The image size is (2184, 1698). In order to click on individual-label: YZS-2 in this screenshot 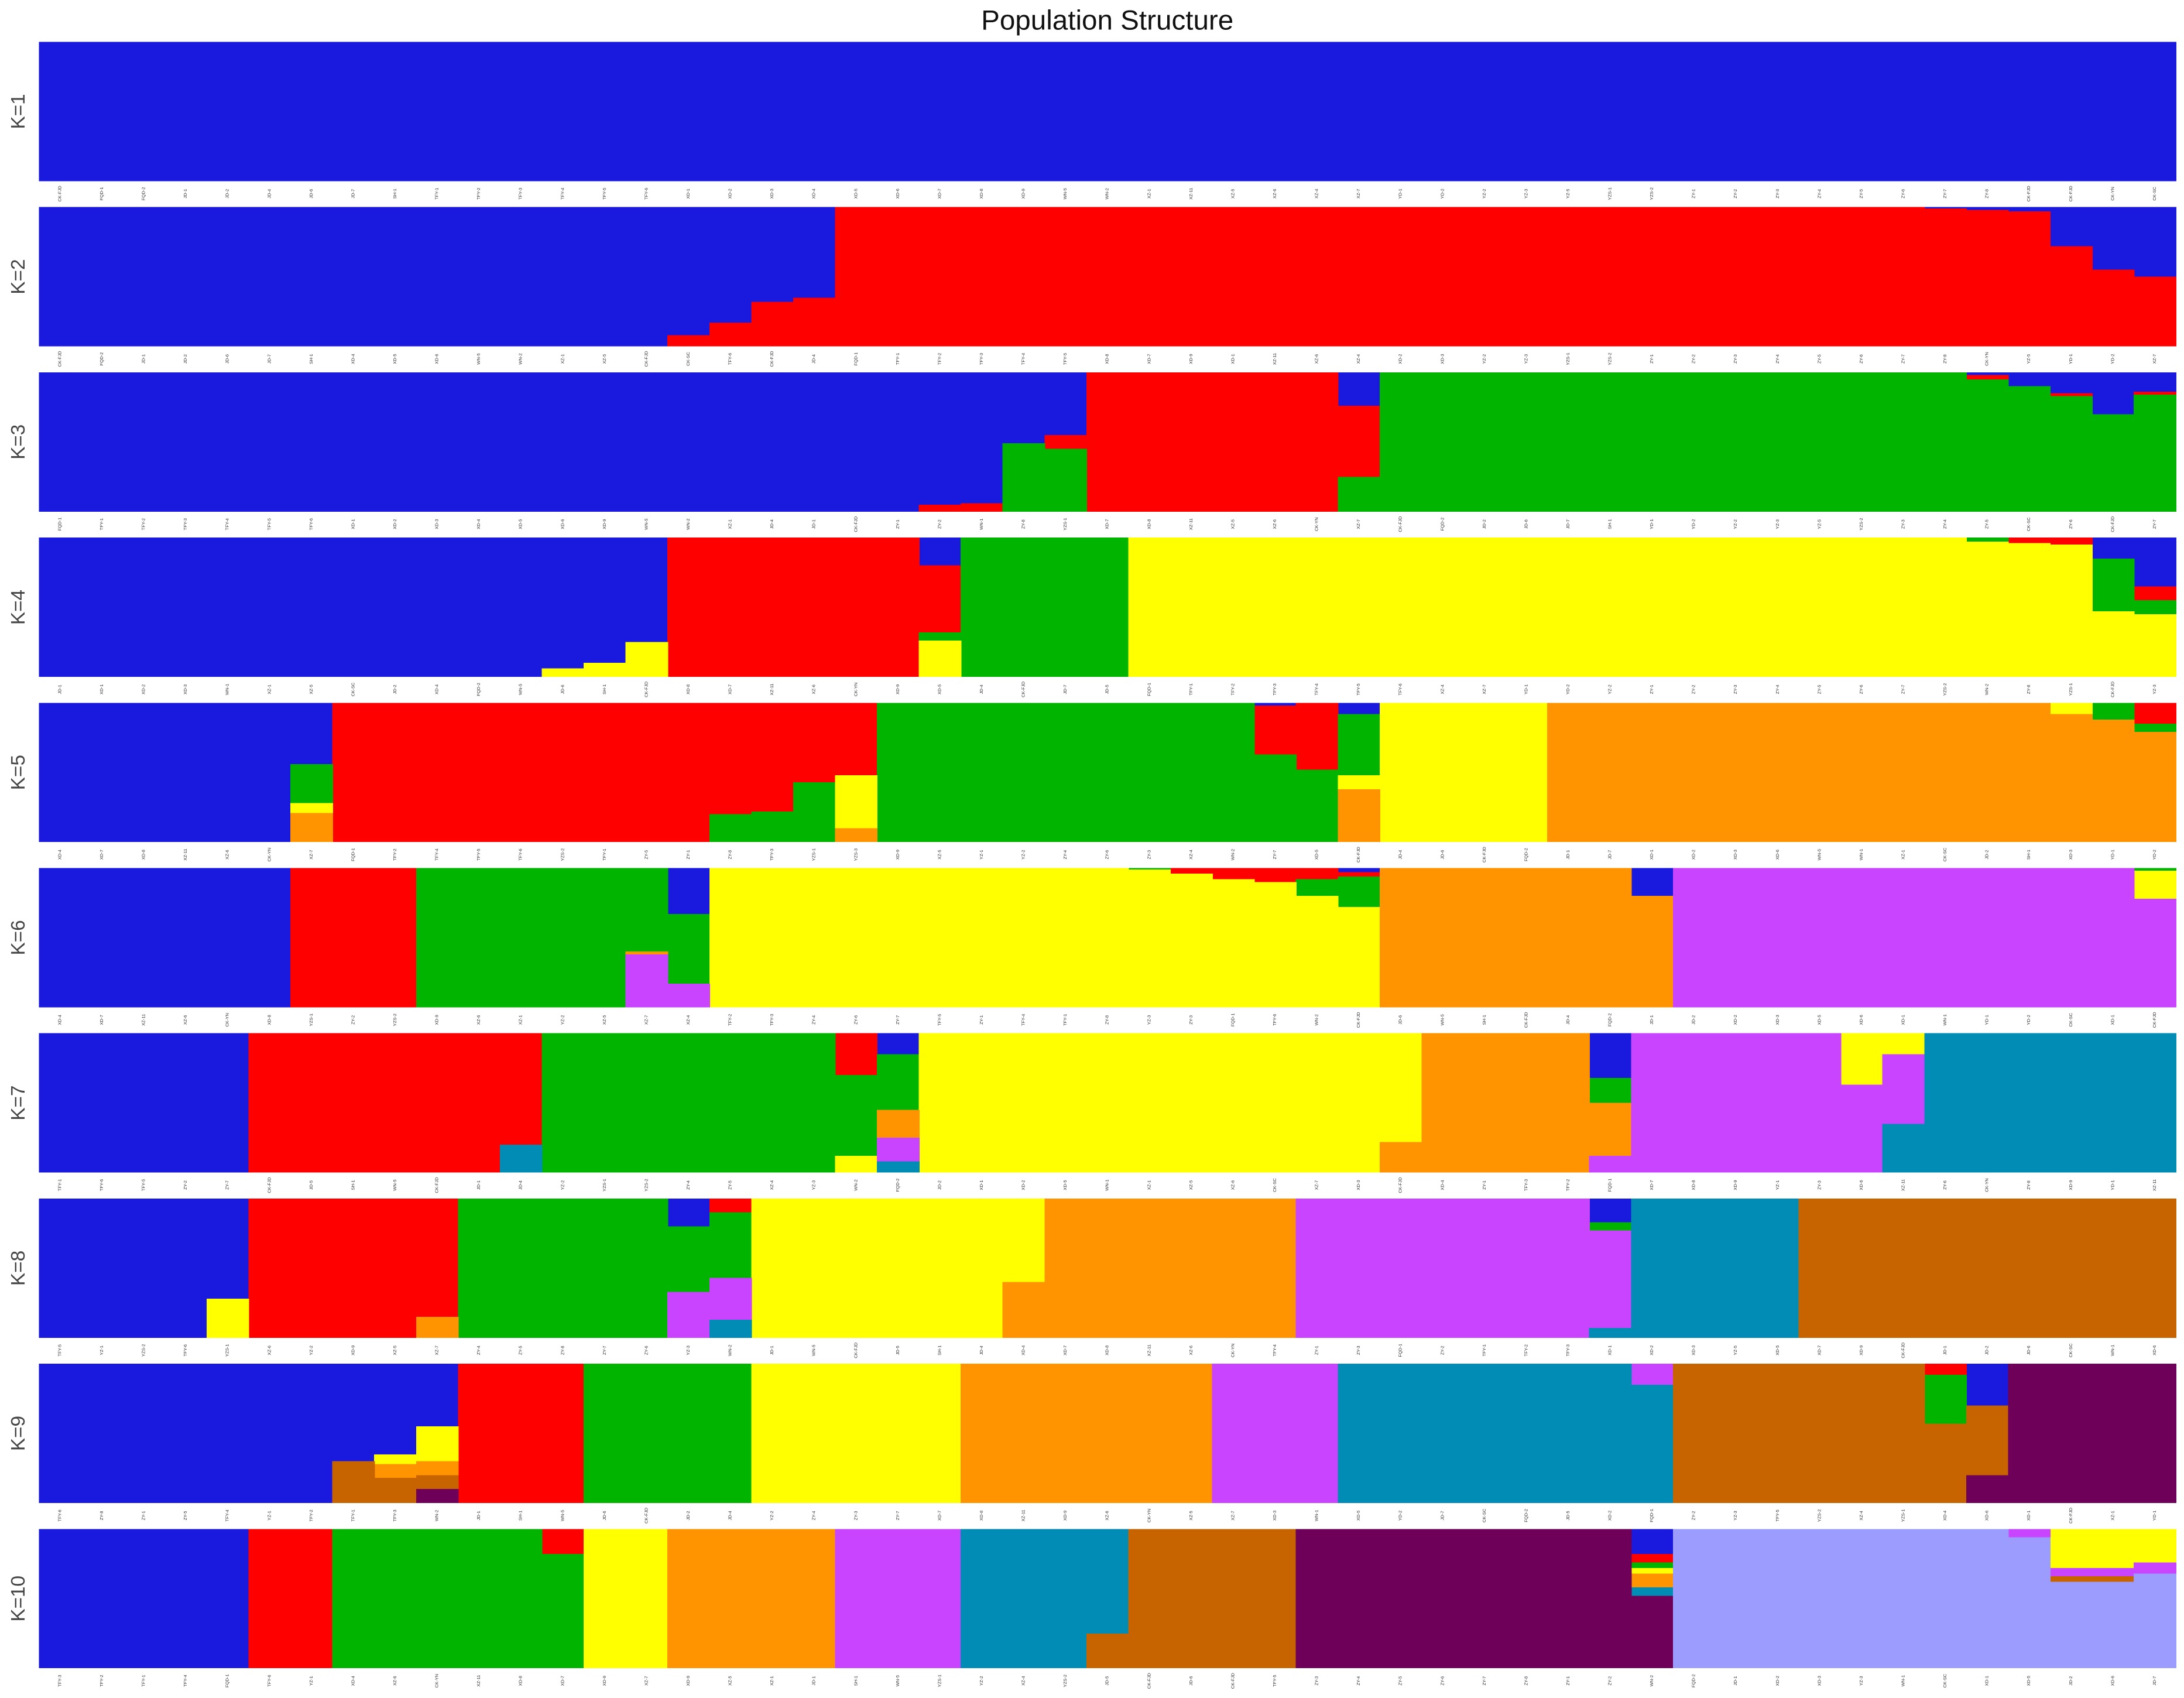, I will do `click(1945, 689)`.